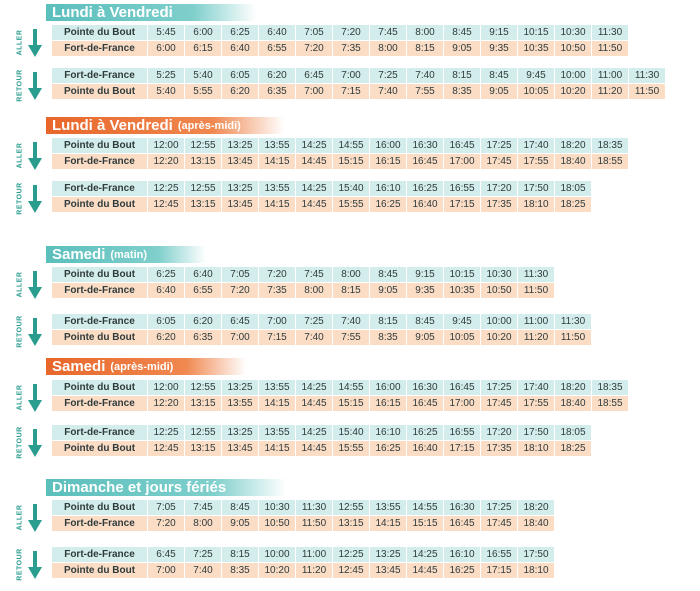  Describe the element at coordinates (647, 75) in the screenshot. I see `departure-time: 11:30` at that location.